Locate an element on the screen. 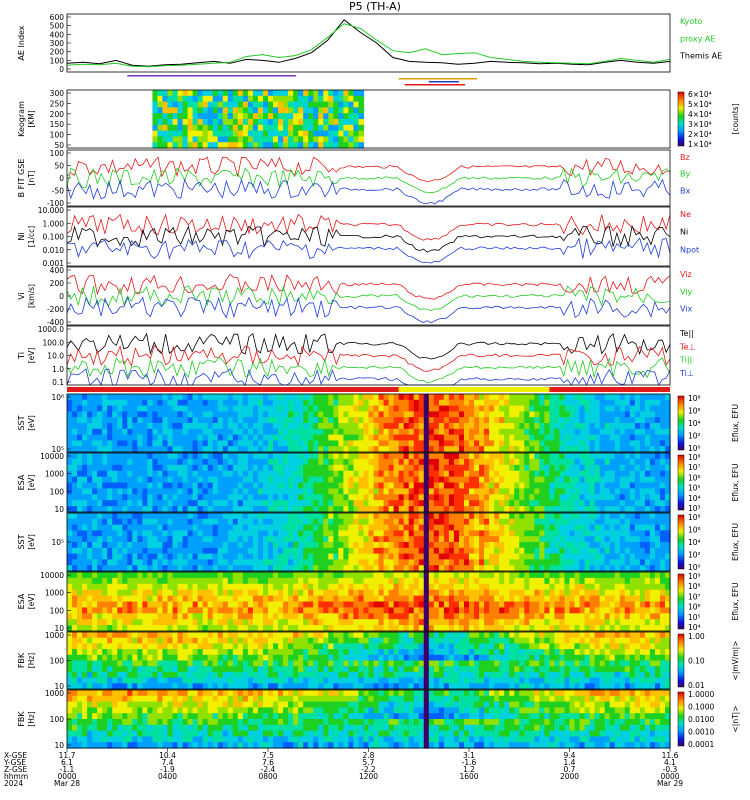 This screenshot has height=800, width=750. time-axis-x: 7.5 is located at coordinates (268, 755).